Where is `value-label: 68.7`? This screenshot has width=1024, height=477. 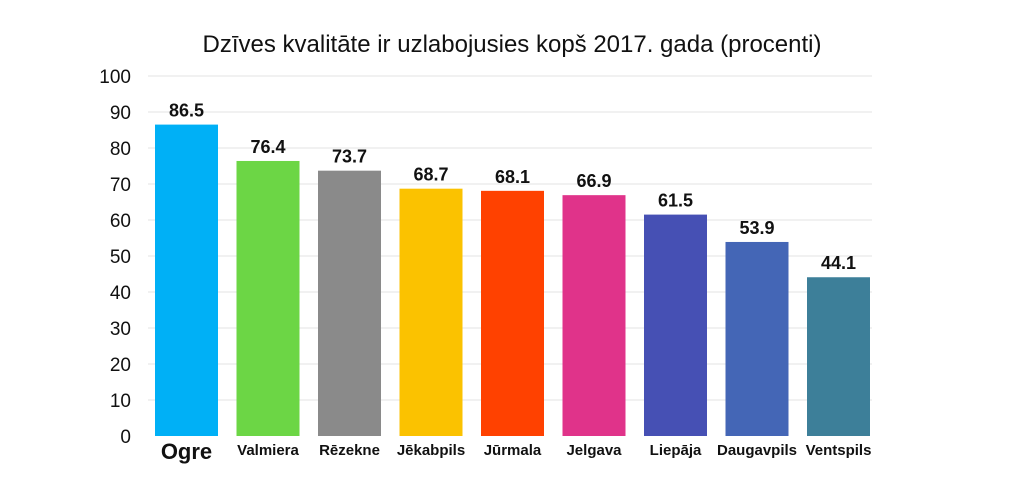
value-label: 68.7 is located at coordinates (430, 175).